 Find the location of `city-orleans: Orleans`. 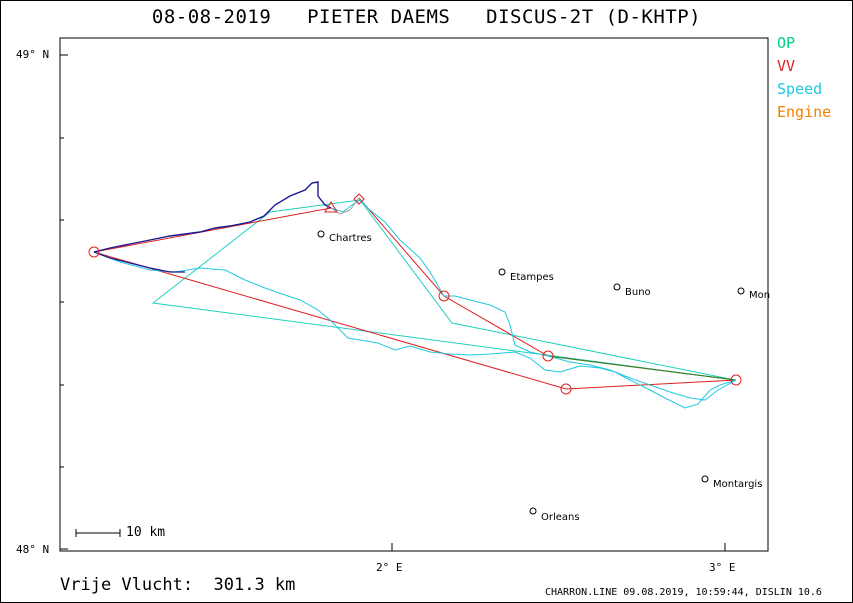

city-orleans: Orleans is located at coordinates (554, 515).